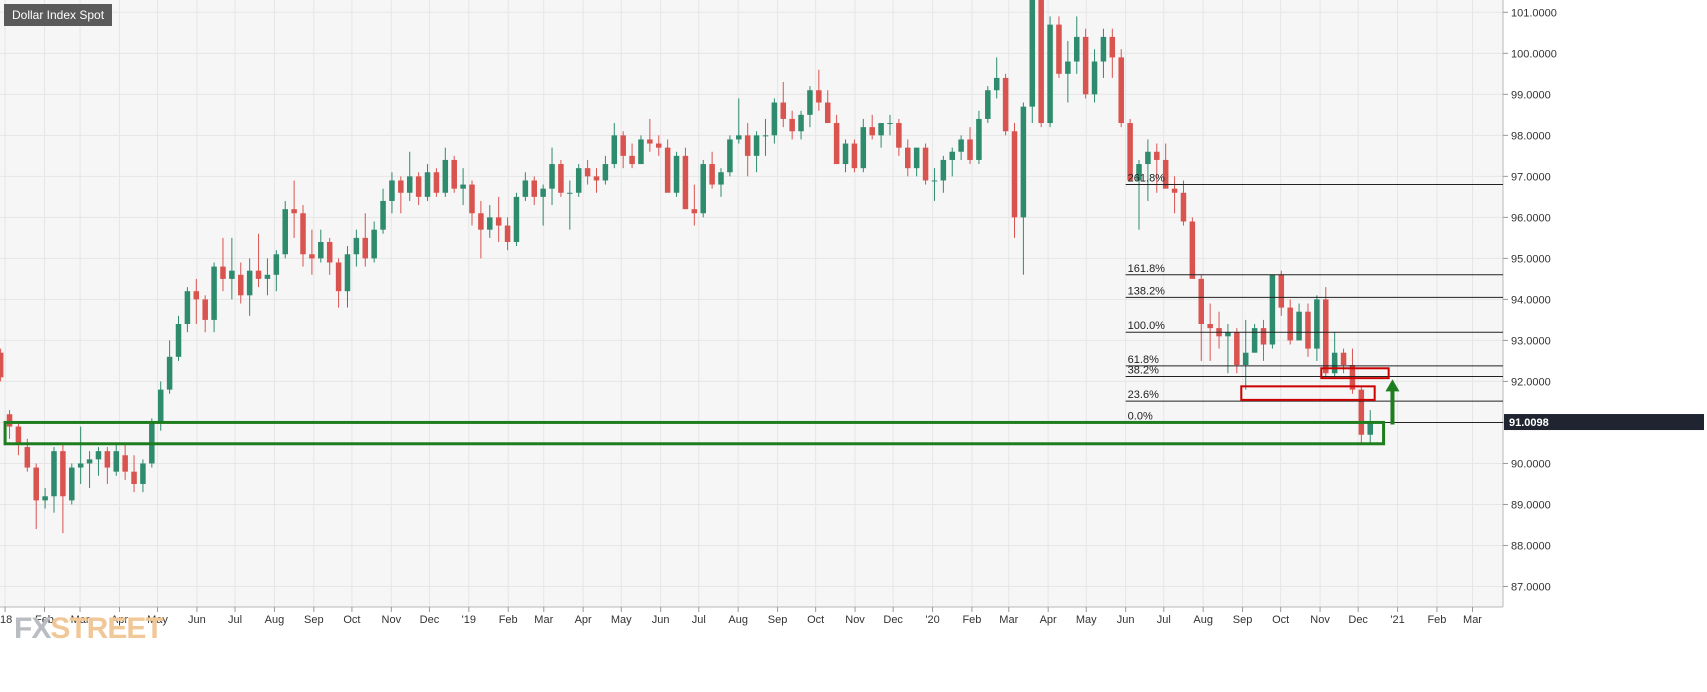  I want to click on price-tag, so click(1604, 422).